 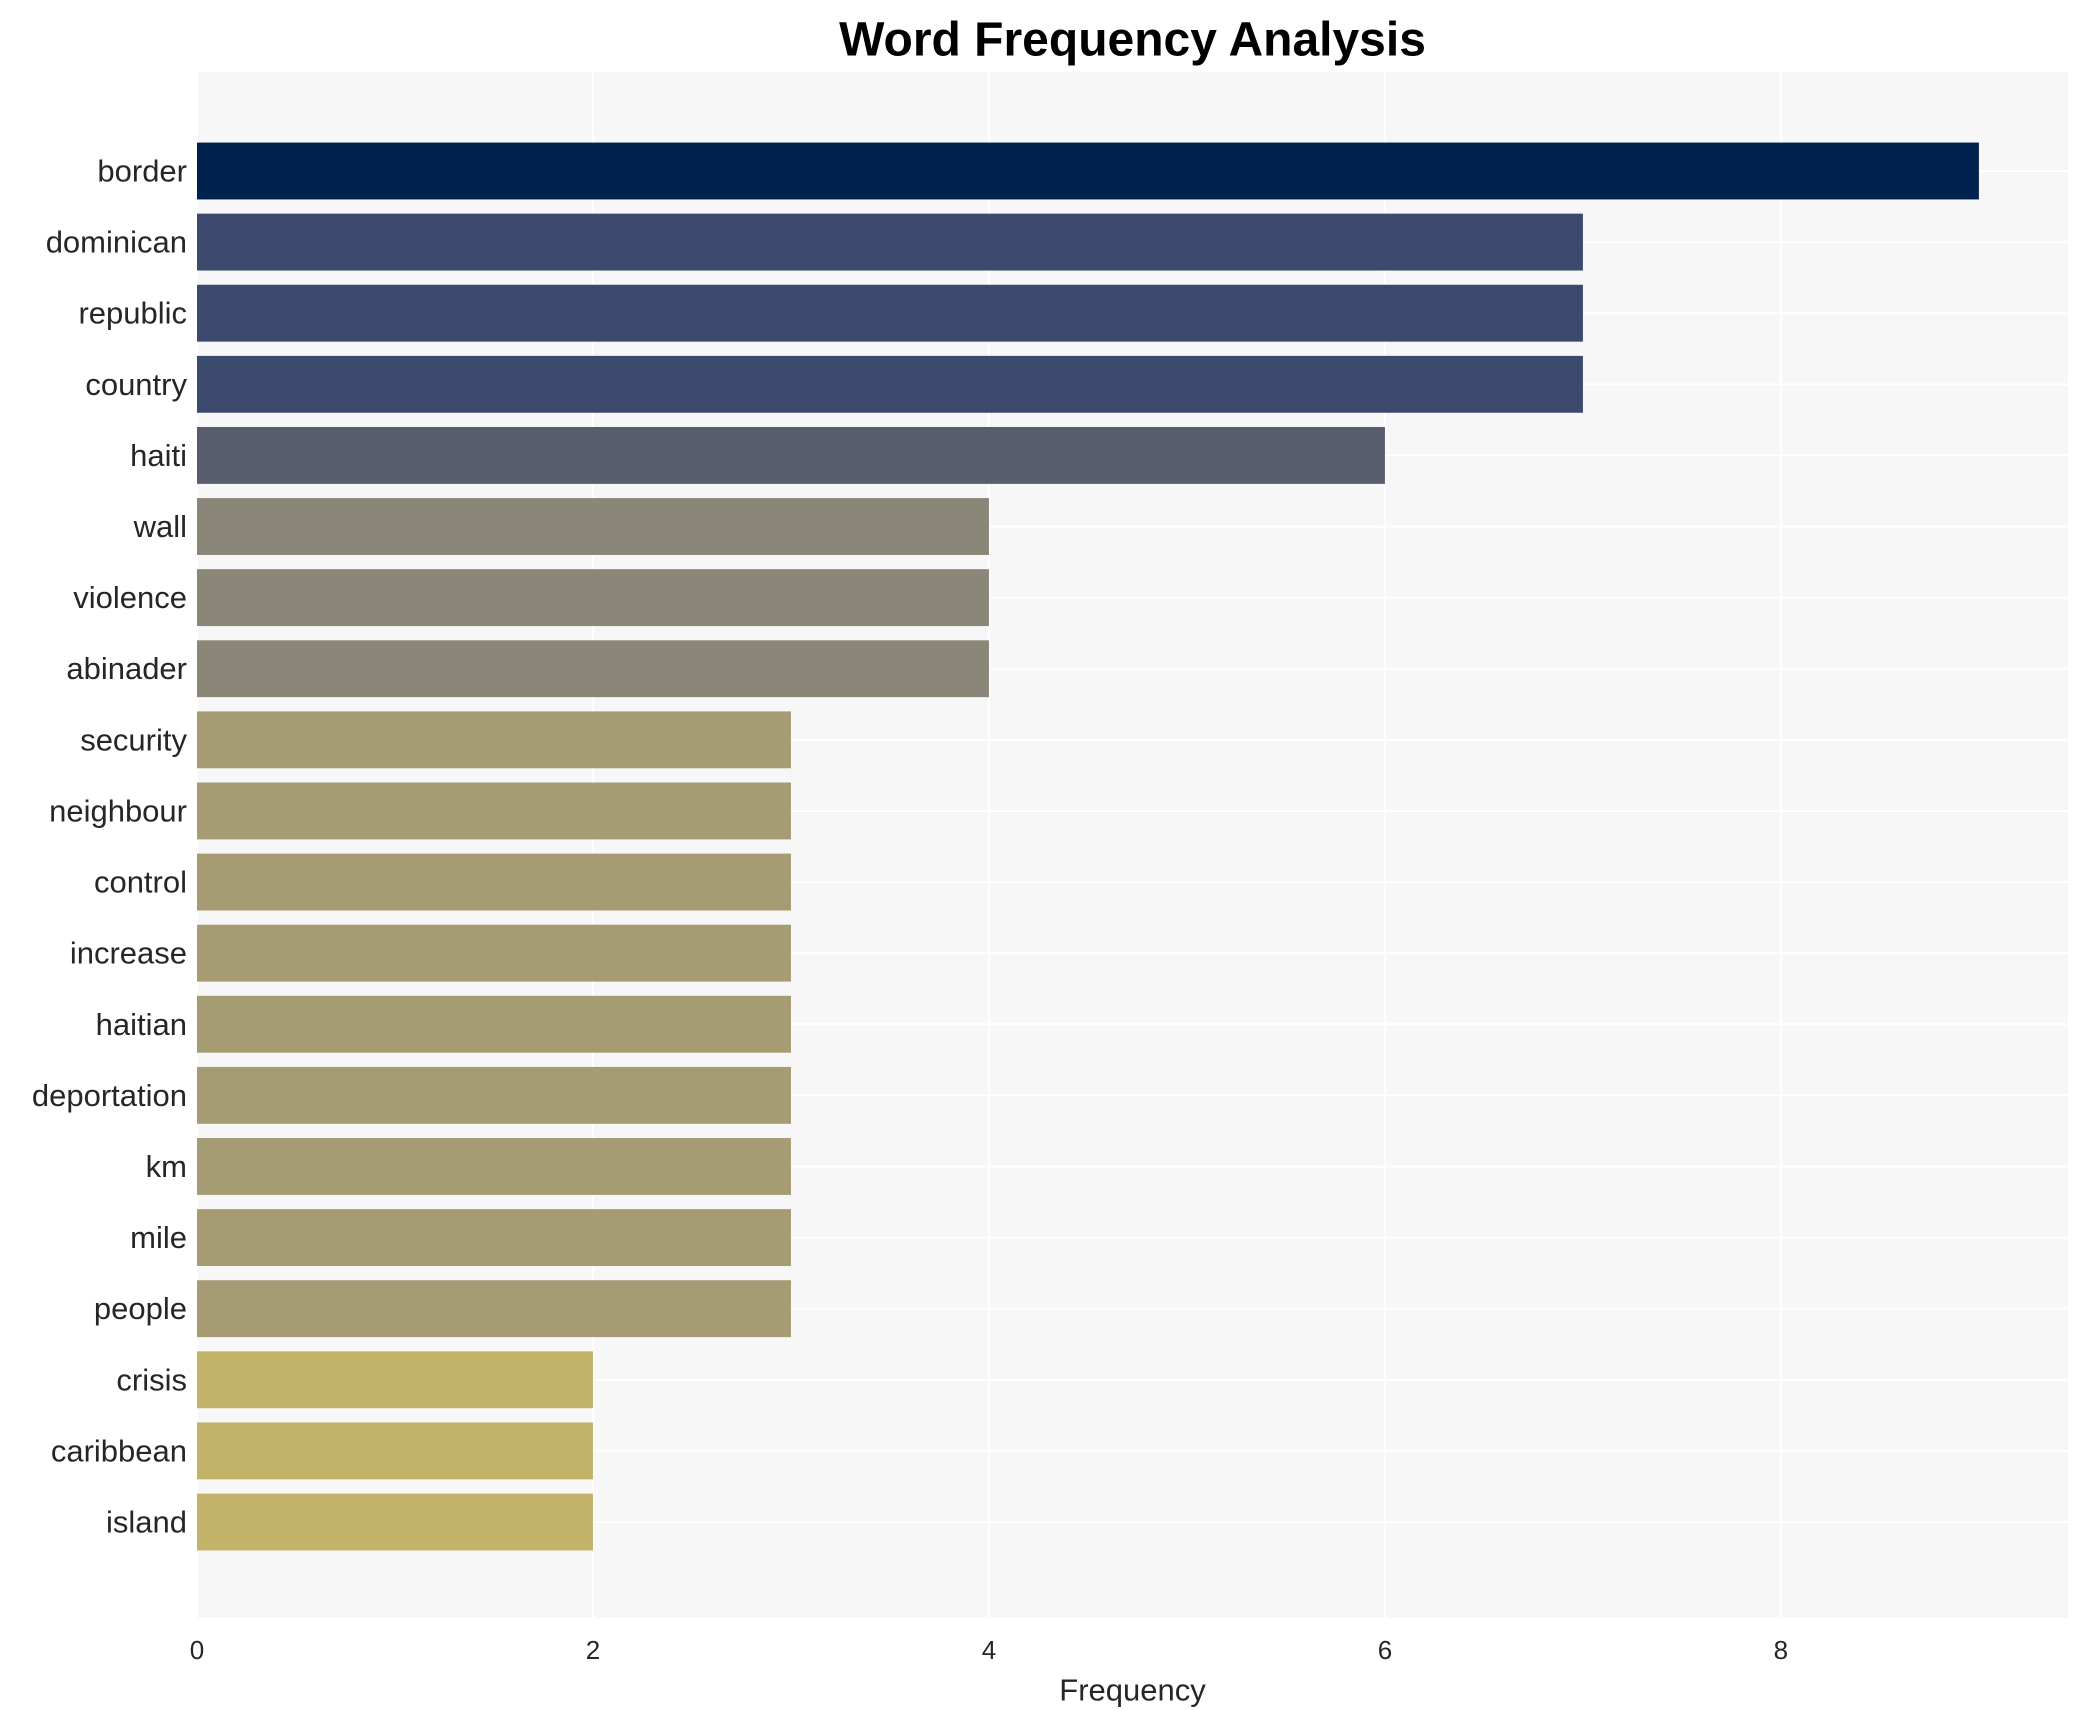 I want to click on x-tick-label: 2, so click(x=593, y=1650).